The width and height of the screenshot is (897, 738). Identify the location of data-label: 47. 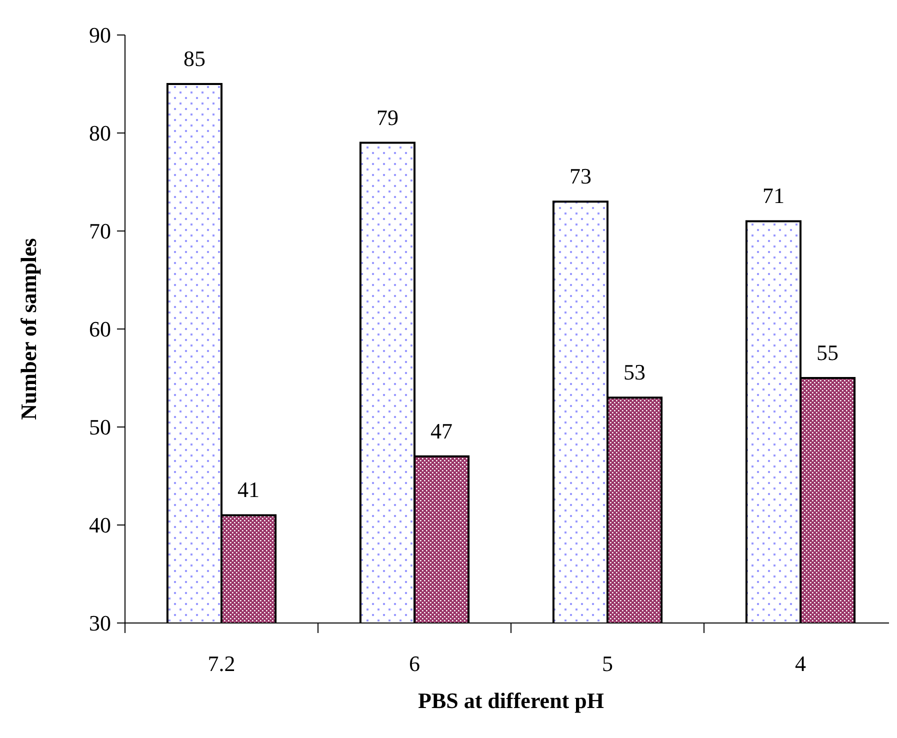
(441, 431).